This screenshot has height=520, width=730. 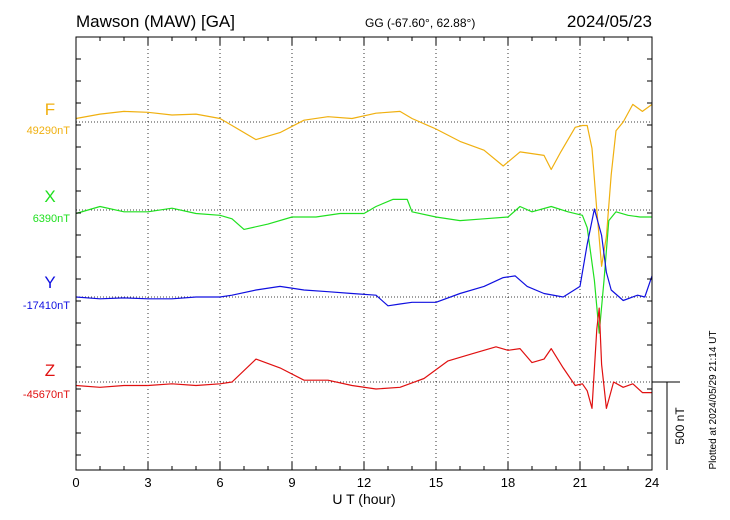 What do you see at coordinates (75, 482) in the screenshot?
I see `x-tick-label-0: 0` at bounding box center [75, 482].